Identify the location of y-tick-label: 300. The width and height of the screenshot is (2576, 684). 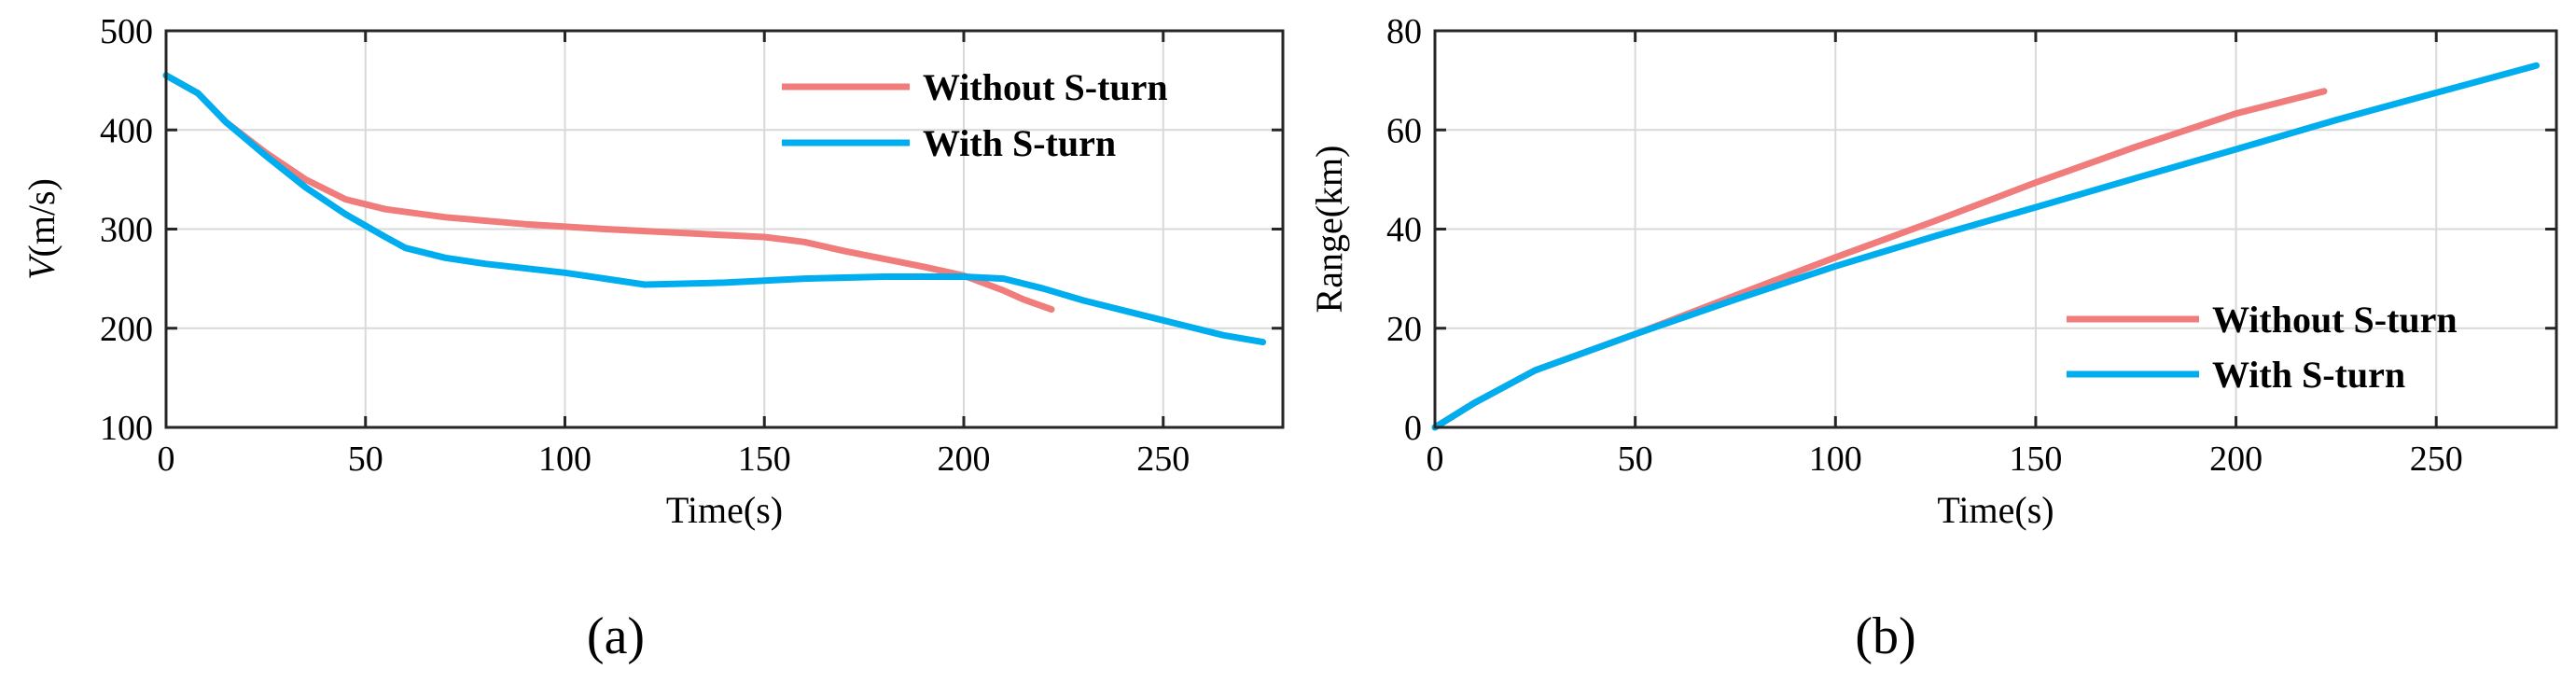
(127, 230).